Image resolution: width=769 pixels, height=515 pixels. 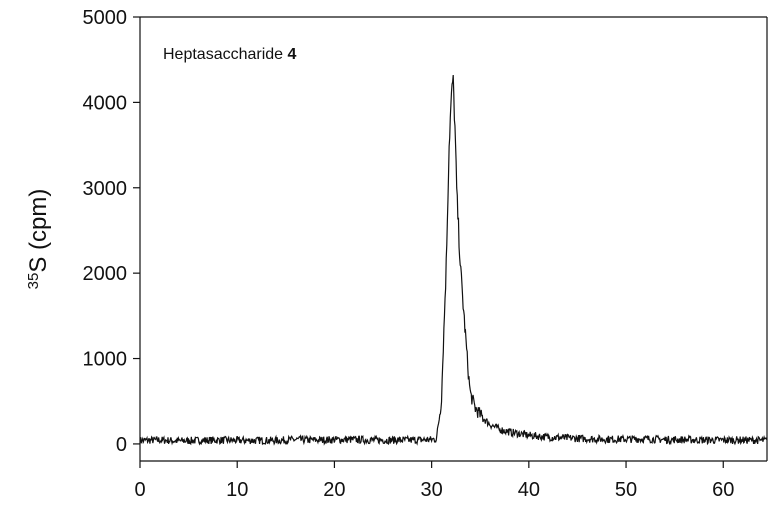 What do you see at coordinates (529, 490) in the screenshot?
I see `x-tick-label: 40` at bounding box center [529, 490].